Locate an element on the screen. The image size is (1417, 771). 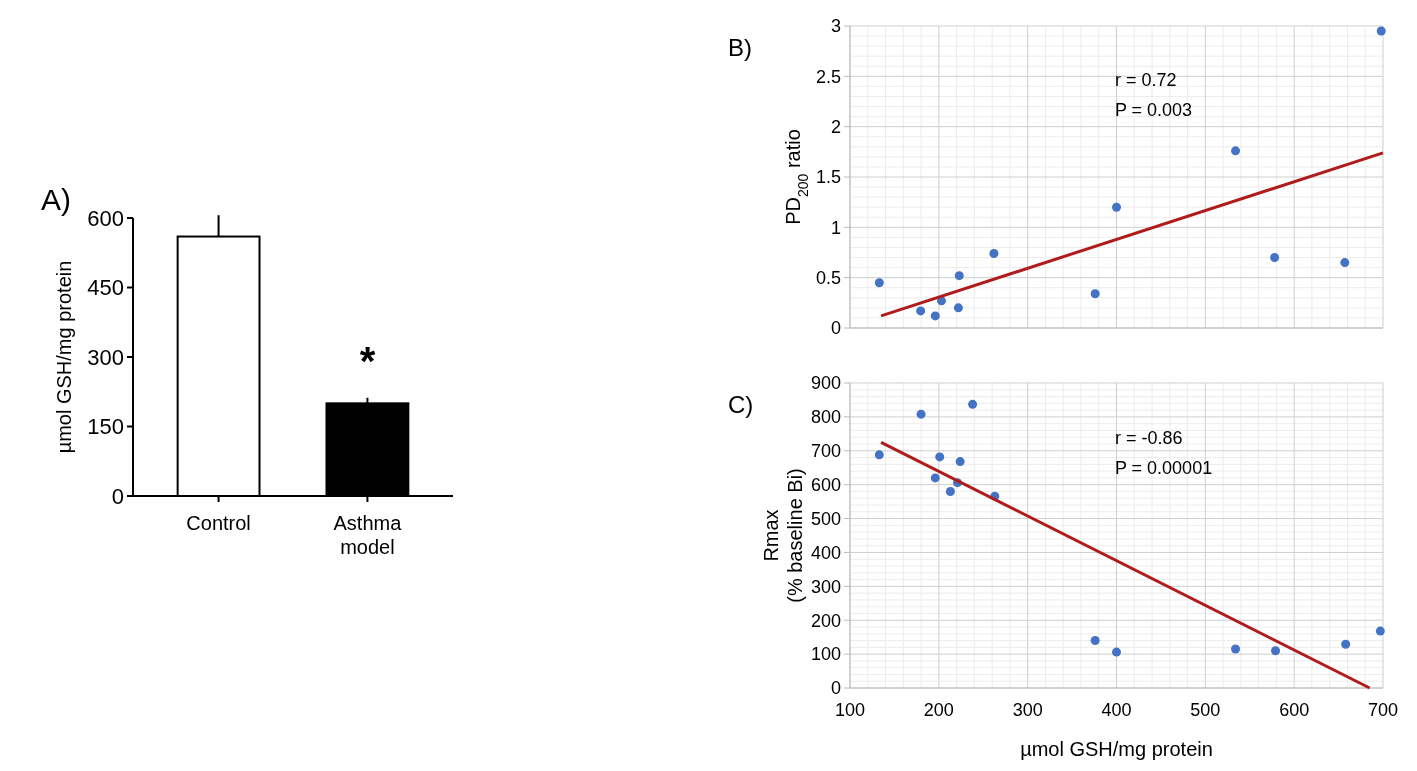
y-tick-label: 2.5 is located at coordinates (828, 76).